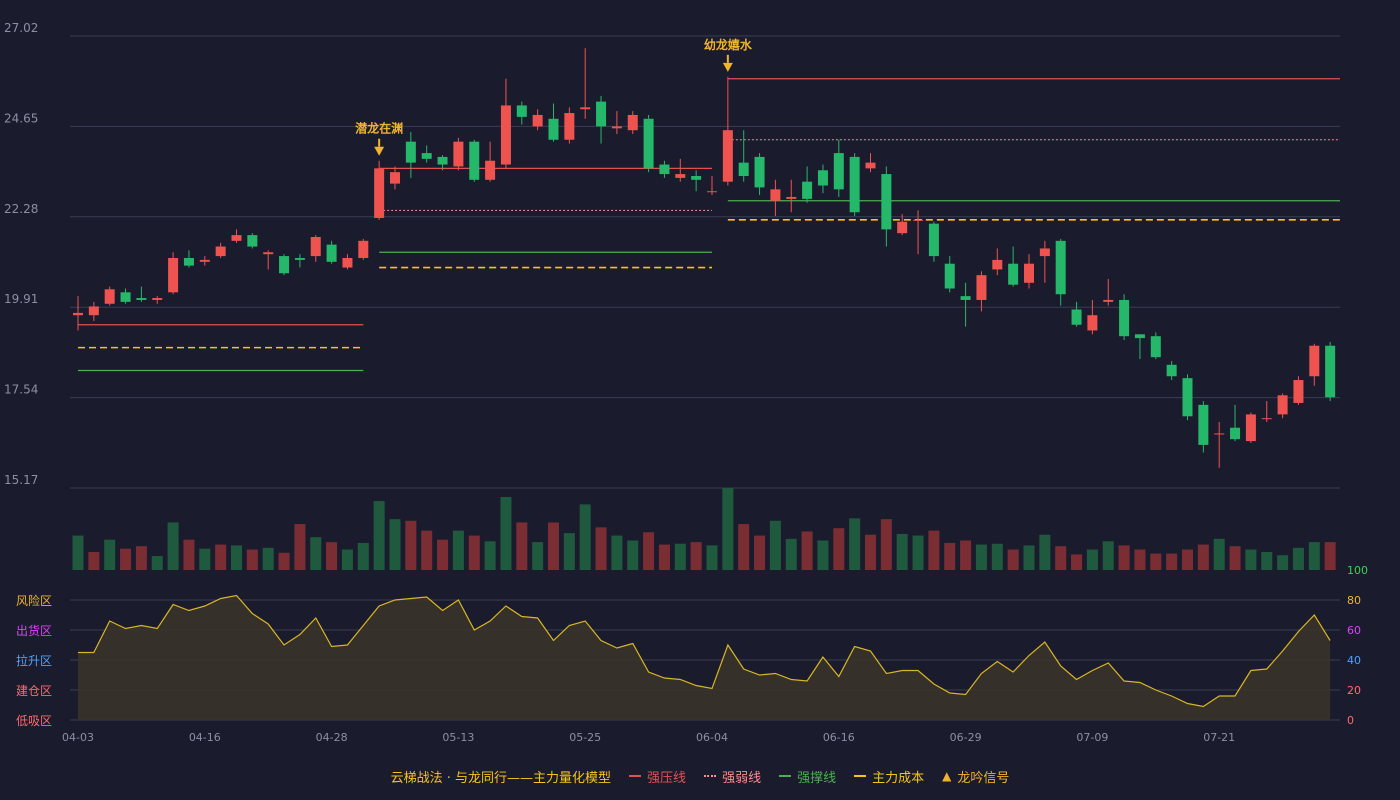  I want to click on oscillator, so click(704, 657).